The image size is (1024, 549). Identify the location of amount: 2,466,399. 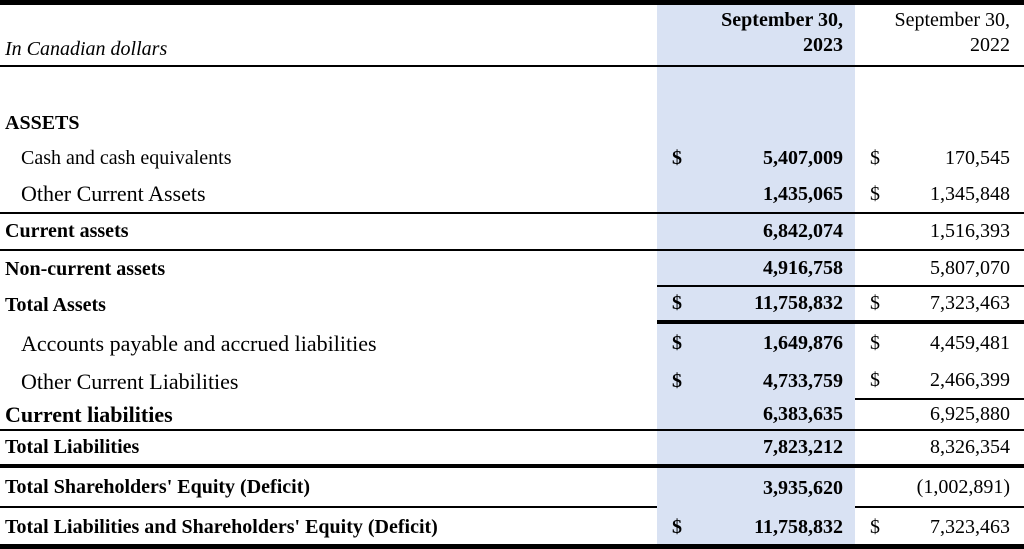
(970, 380).